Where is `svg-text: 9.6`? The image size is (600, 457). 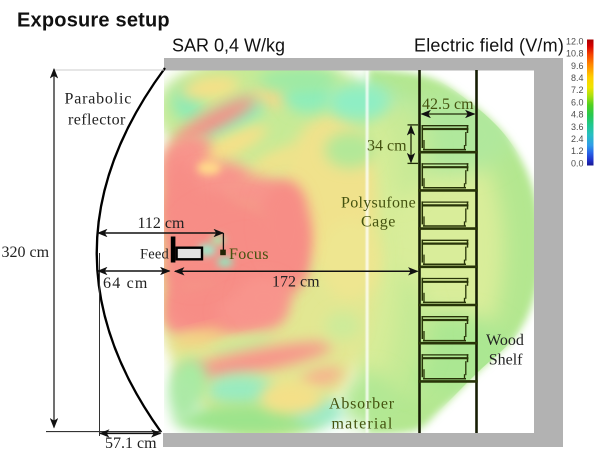
svg-text: 9.6 is located at coordinates (577, 66).